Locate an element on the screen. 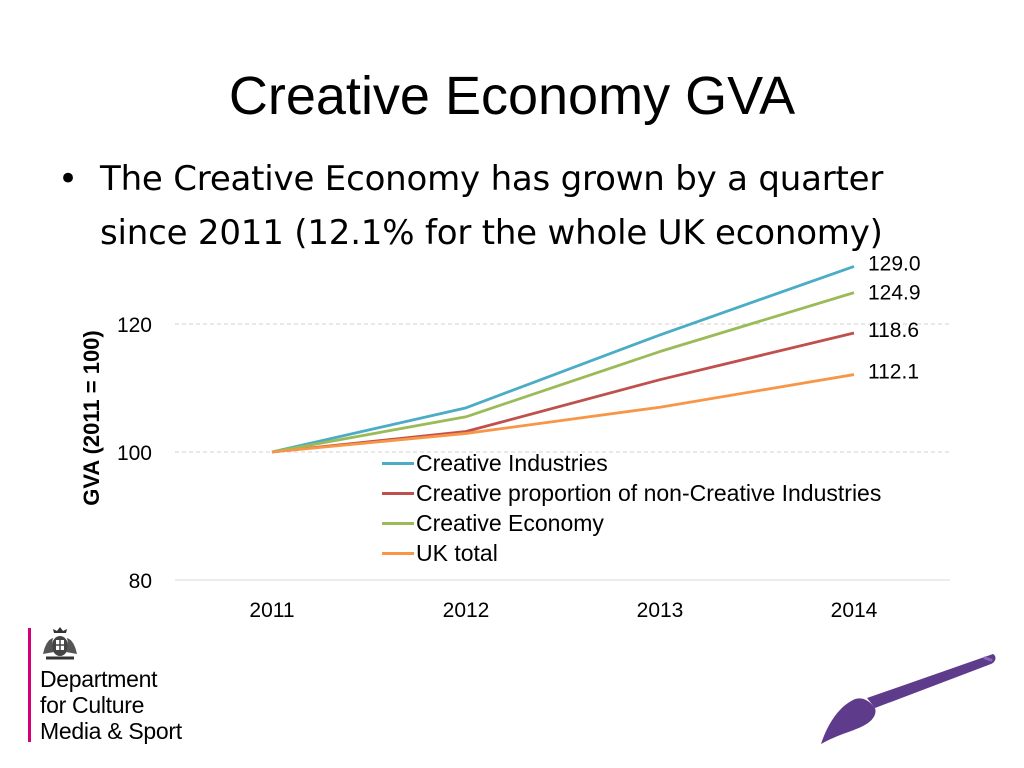 The image size is (1024, 768). slide-title: Creative Economy GVA is located at coordinates (512, 96).